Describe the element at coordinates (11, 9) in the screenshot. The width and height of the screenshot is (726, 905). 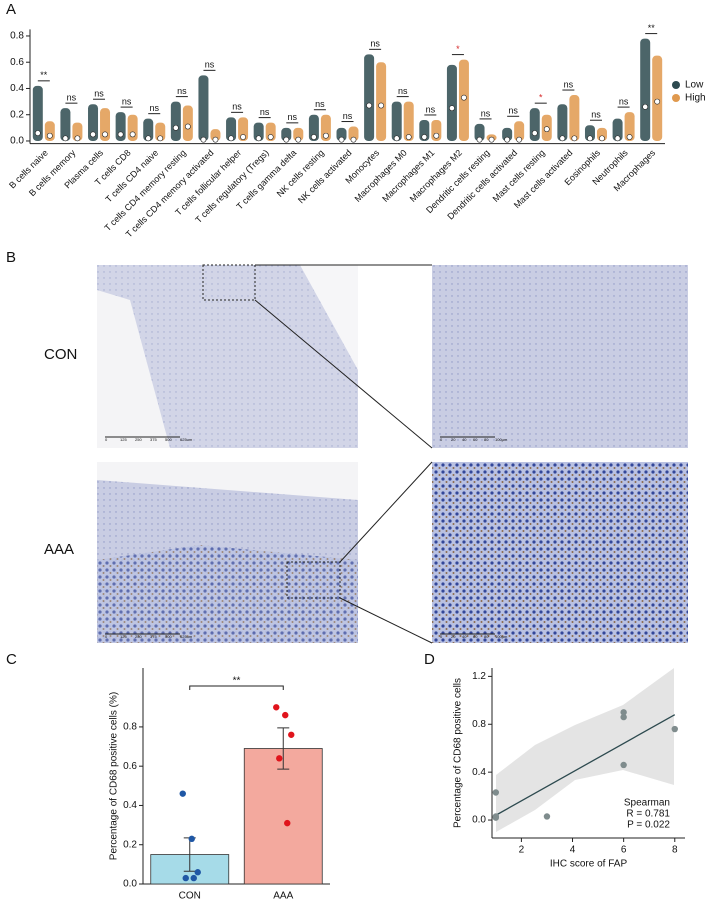
I see `panel-label: A` at that location.